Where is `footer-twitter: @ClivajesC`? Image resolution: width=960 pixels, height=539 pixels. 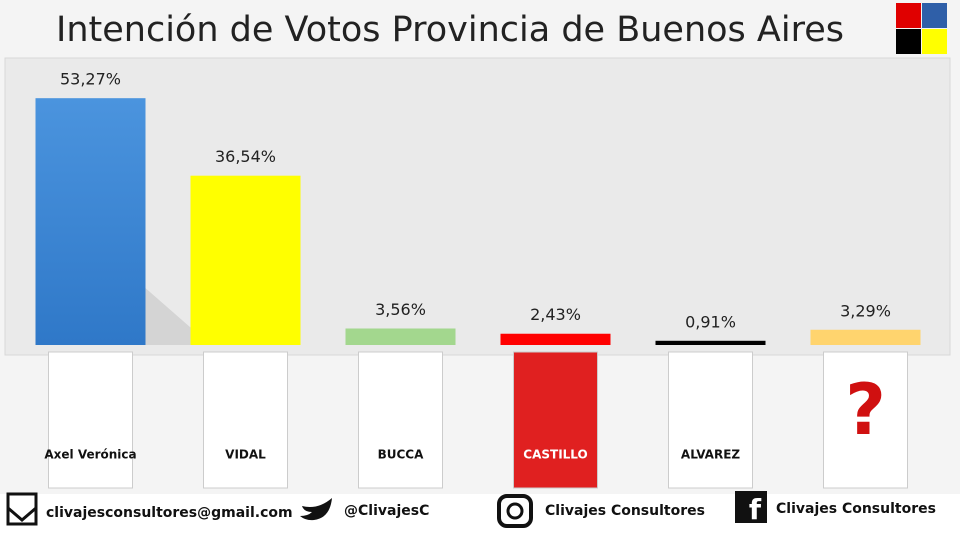 footer-twitter: @ClivajesC is located at coordinates (386, 511).